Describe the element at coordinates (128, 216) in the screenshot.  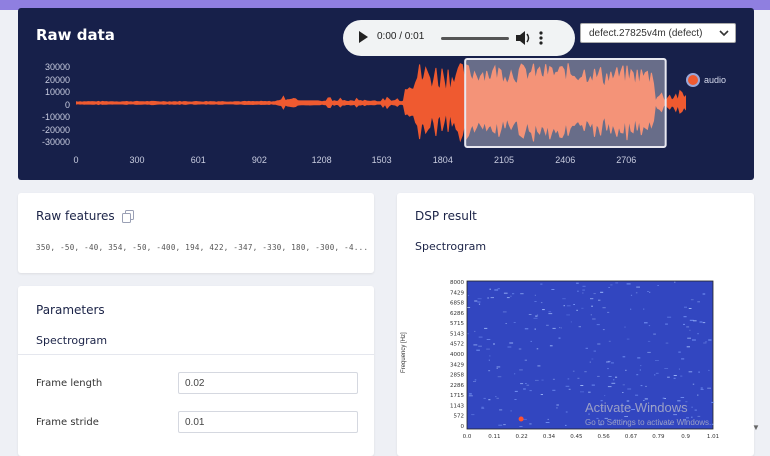
I see `copy-icon` at that location.